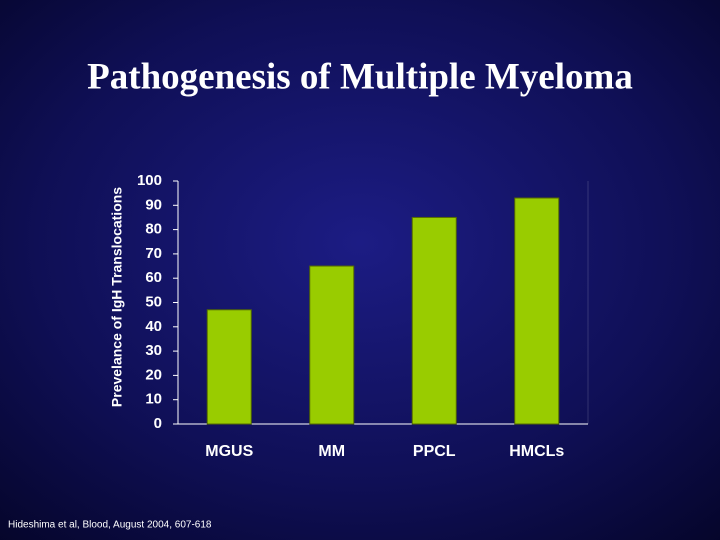  What do you see at coordinates (117, 297) in the screenshot?
I see `y-axis-label: Prevelance of IgH Translocations` at bounding box center [117, 297].